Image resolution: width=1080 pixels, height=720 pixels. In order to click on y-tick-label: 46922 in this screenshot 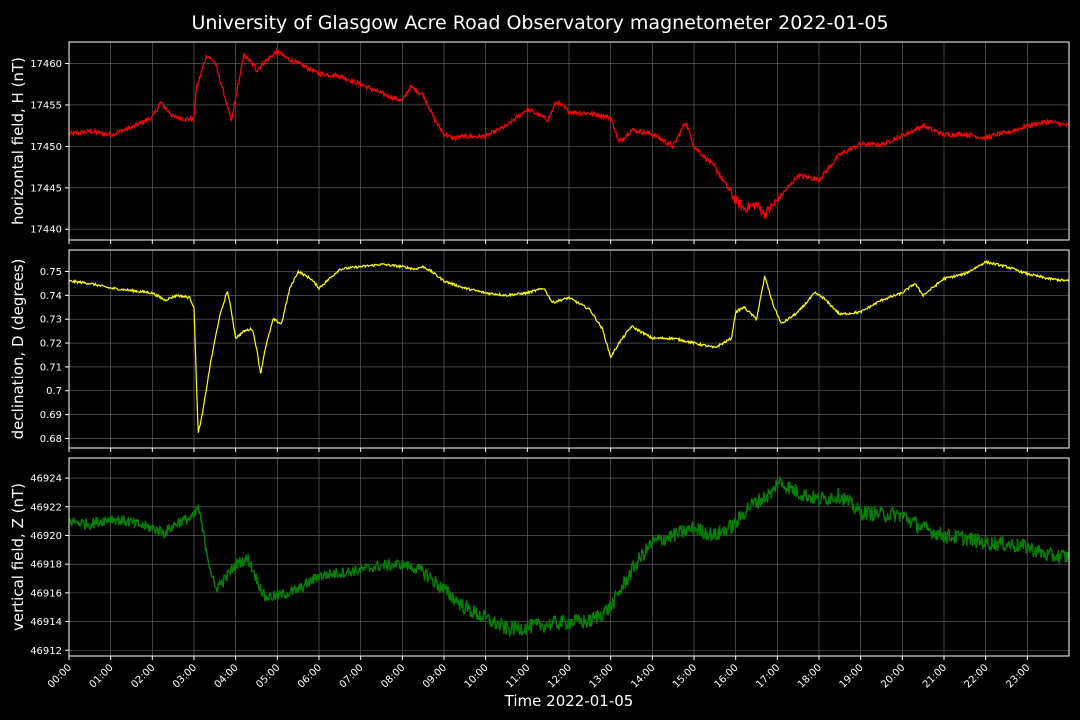, I will do `click(46, 507)`.